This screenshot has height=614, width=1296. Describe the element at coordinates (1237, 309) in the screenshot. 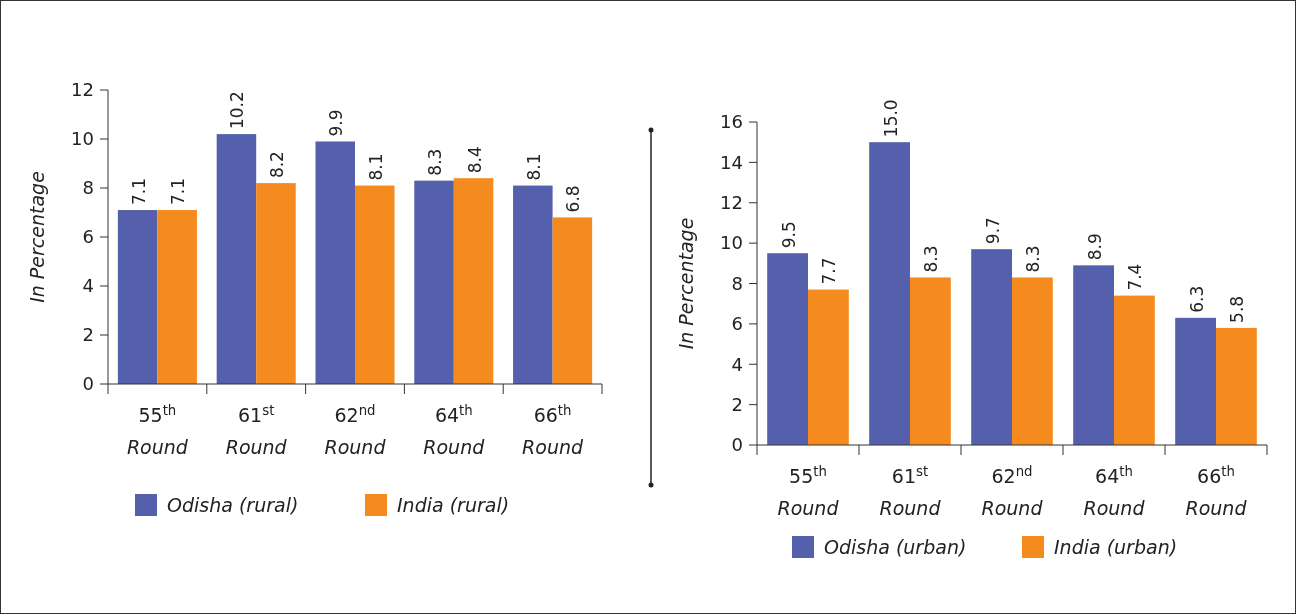

I see `data-label: 5.8` at that location.